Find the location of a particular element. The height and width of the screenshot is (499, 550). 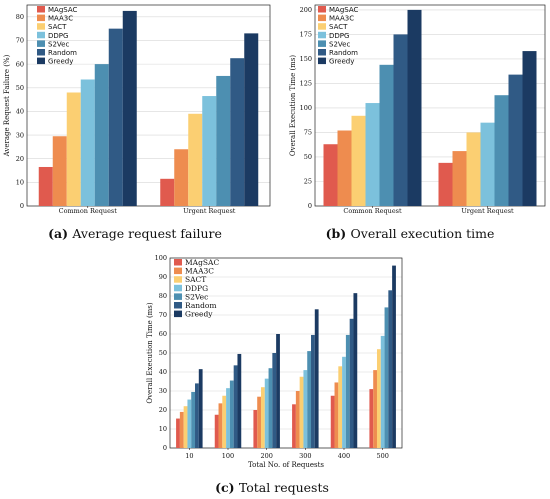

caption-a: (a) Average request failure is located at coordinates (135, 233).